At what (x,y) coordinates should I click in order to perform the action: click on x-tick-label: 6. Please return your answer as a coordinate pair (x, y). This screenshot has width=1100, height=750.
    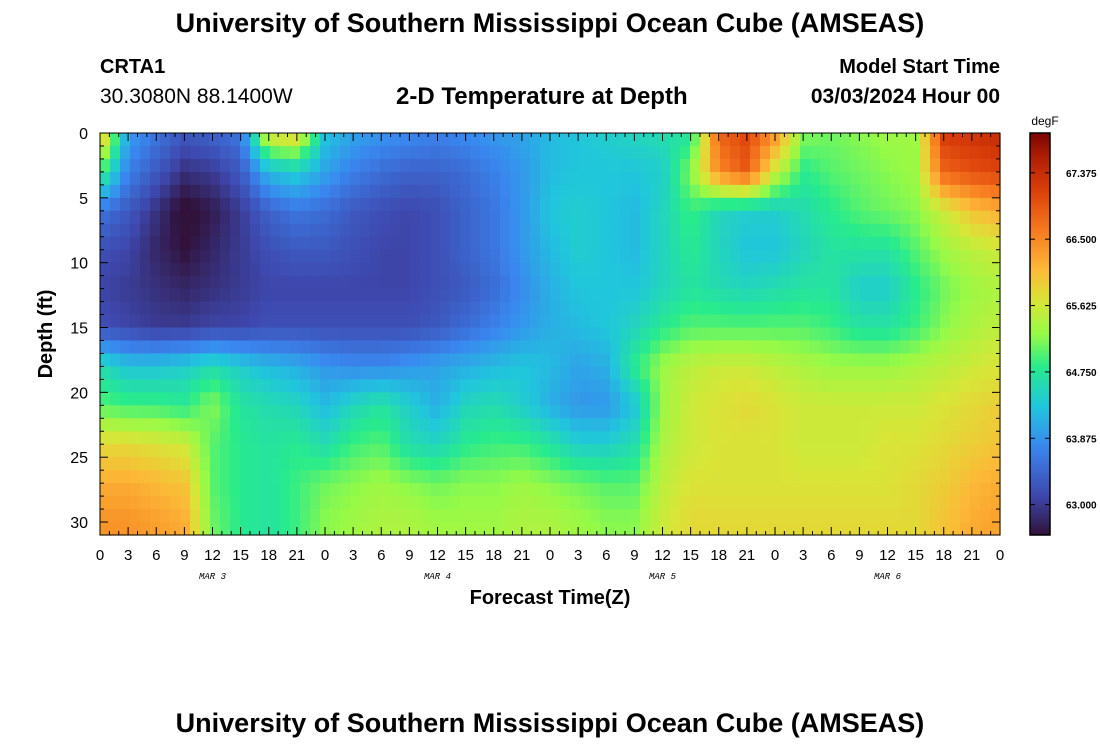
    Looking at the image, I should click on (381, 555).